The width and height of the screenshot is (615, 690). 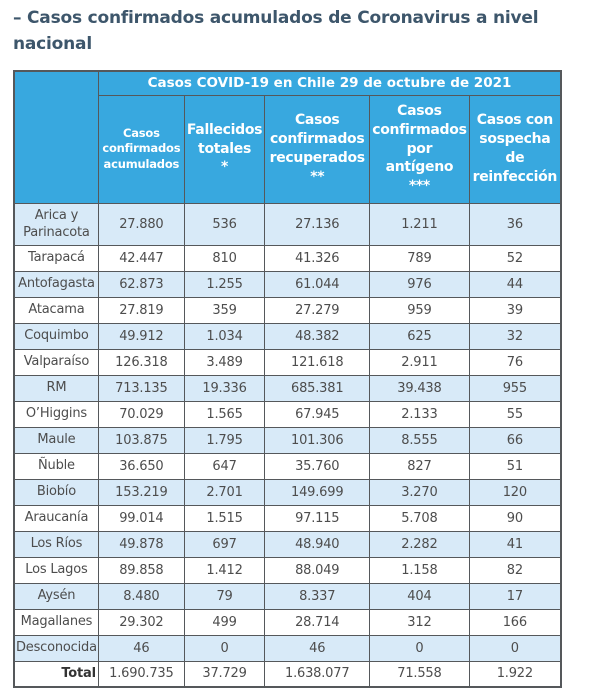 What do you see at coordinates (317, 176) in the screenshot?
I see `col-note: **` at bounding box center [317, 176].